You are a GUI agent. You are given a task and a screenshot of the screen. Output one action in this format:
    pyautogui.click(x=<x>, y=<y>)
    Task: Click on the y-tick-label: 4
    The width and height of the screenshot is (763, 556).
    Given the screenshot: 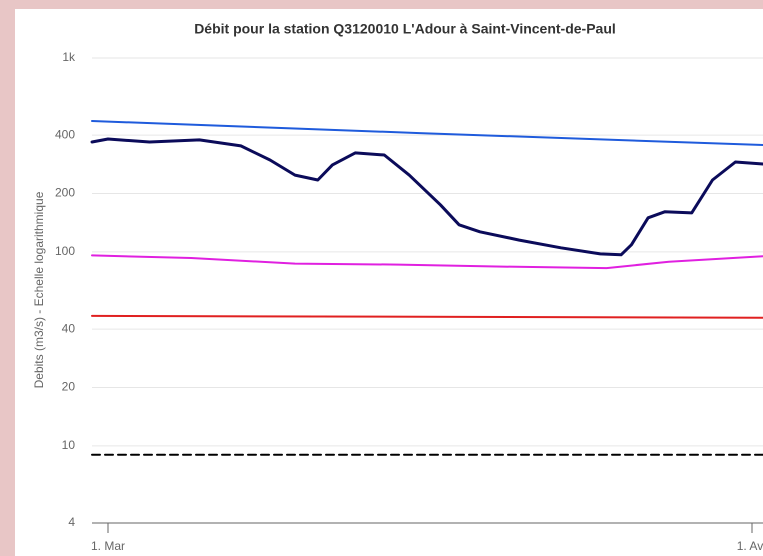 What is the action you would take?
    pyautogui.click(x=71, y=522)
    